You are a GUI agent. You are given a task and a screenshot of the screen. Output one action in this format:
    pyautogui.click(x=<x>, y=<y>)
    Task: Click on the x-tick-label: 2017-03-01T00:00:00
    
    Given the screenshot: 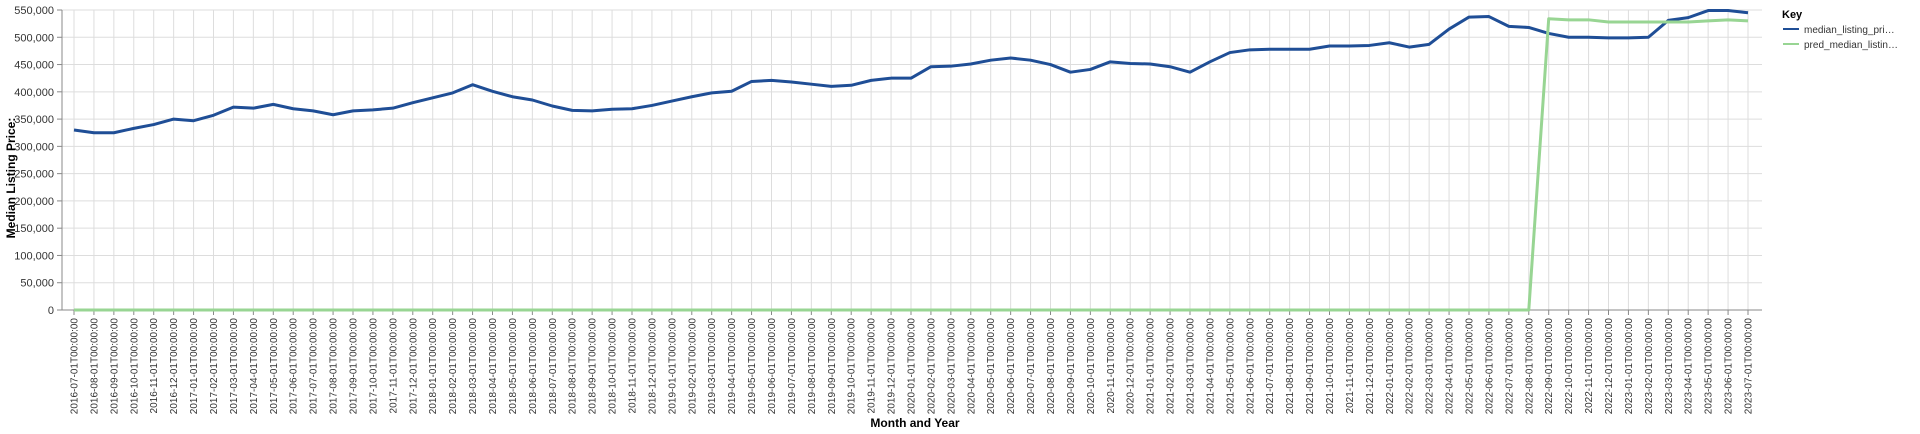 What is the action you would take?
    pyautogui.click(x=234, y=366)
    